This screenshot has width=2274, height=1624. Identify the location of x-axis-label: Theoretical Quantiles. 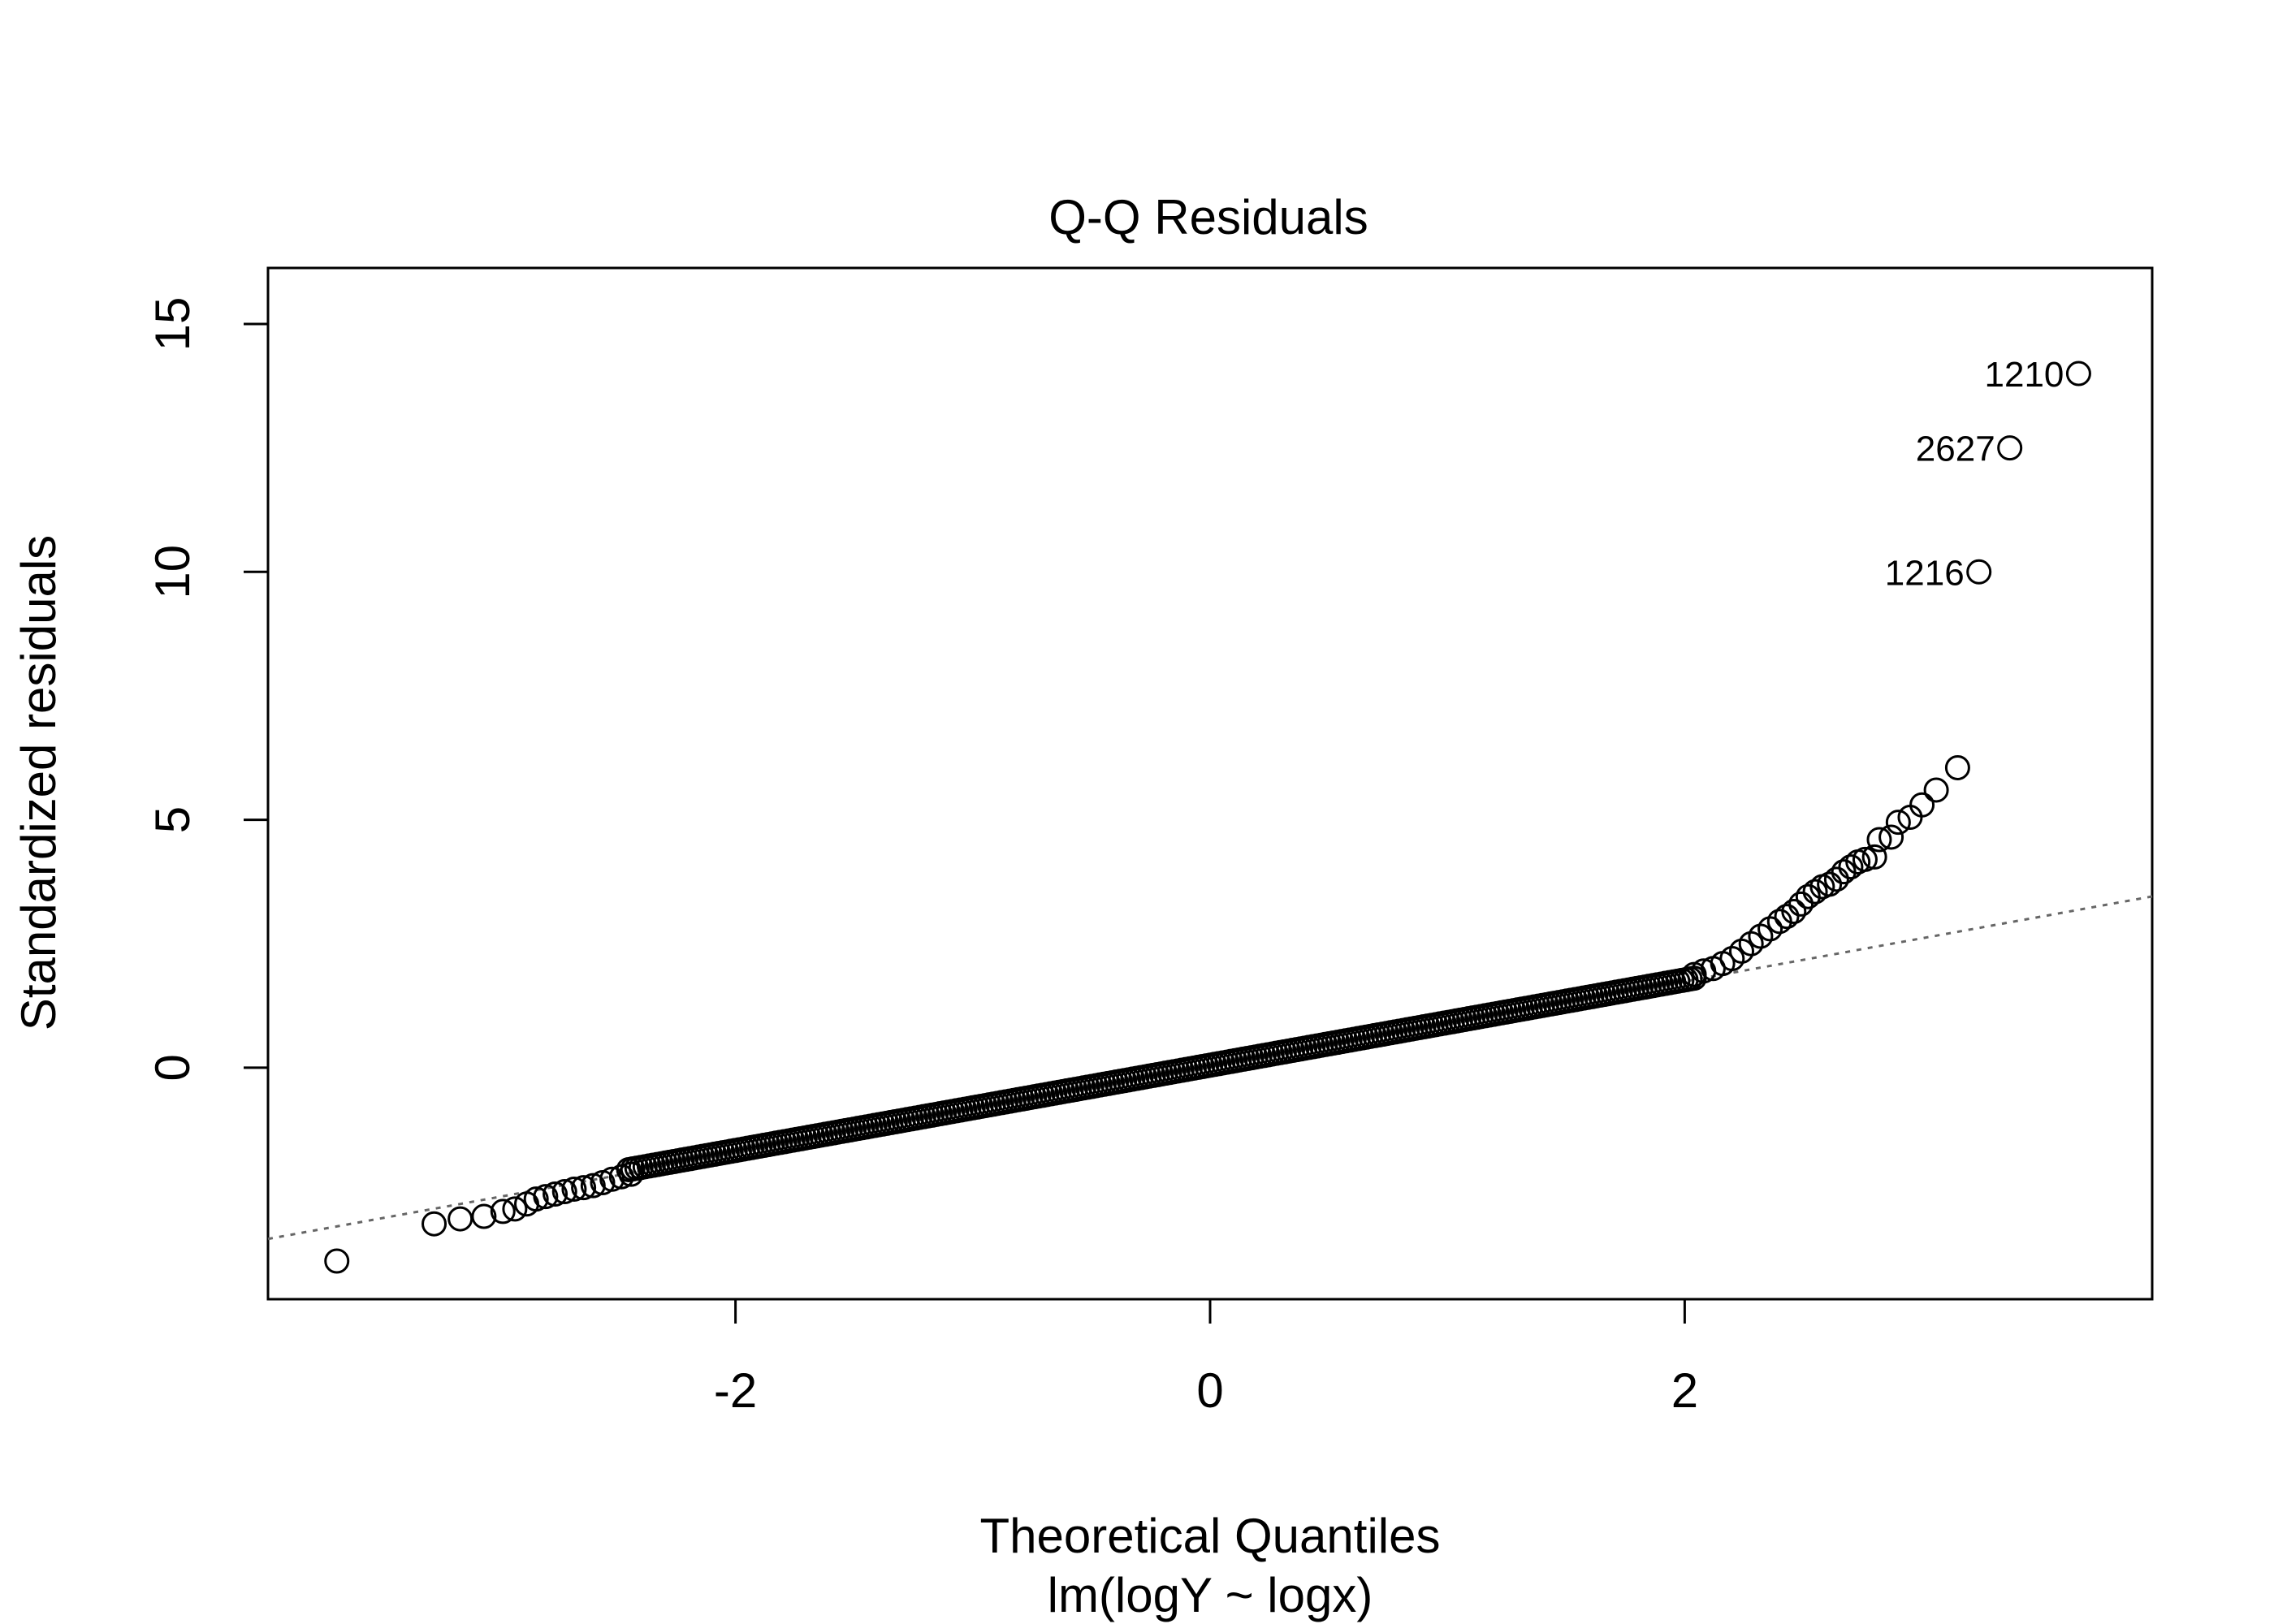
(1210, 1536).